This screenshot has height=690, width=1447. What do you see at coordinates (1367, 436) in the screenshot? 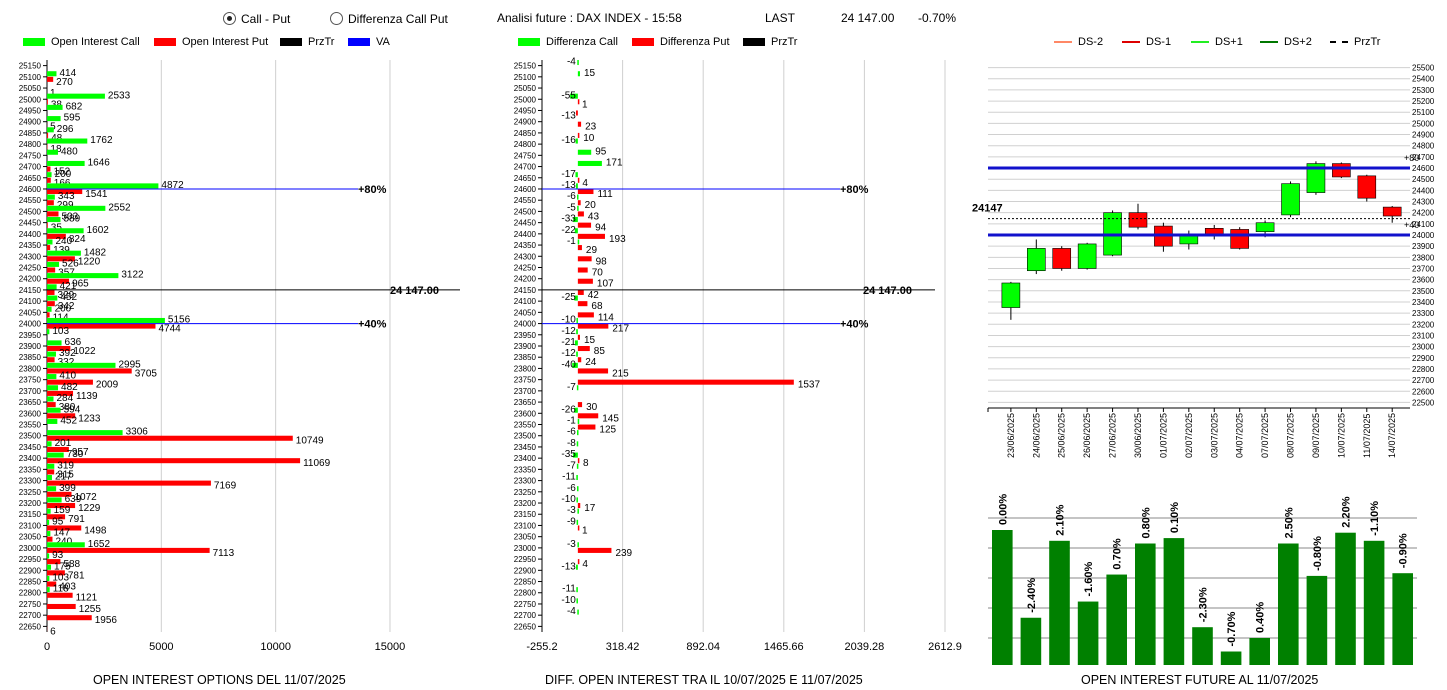
I see `date-label: 11/07/2025` at bounding box center [1367, 436].